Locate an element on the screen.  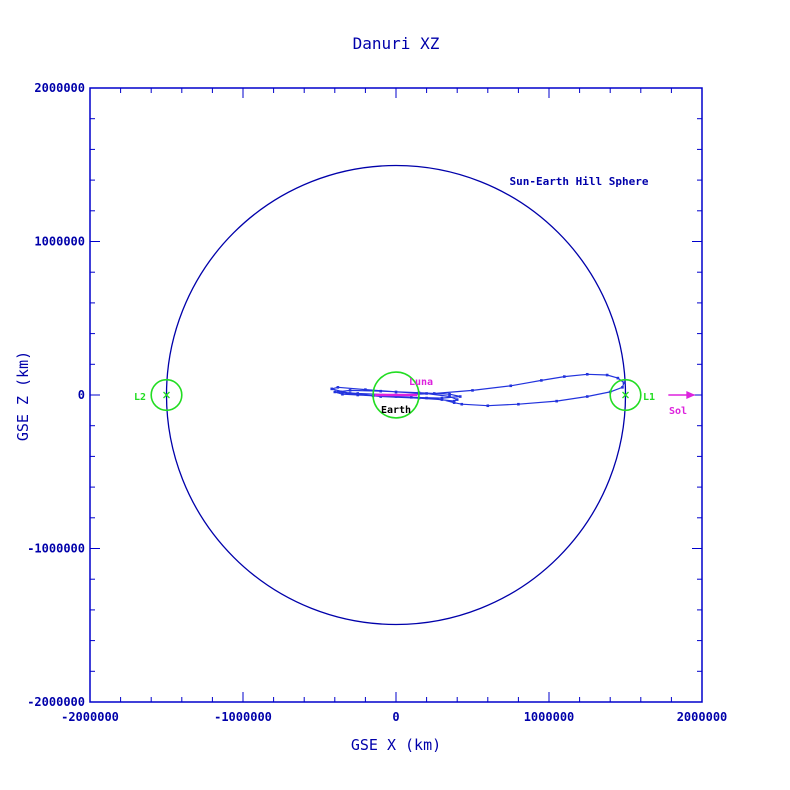
y-tick-label: 1000000 is located at coordinates (59, 242).